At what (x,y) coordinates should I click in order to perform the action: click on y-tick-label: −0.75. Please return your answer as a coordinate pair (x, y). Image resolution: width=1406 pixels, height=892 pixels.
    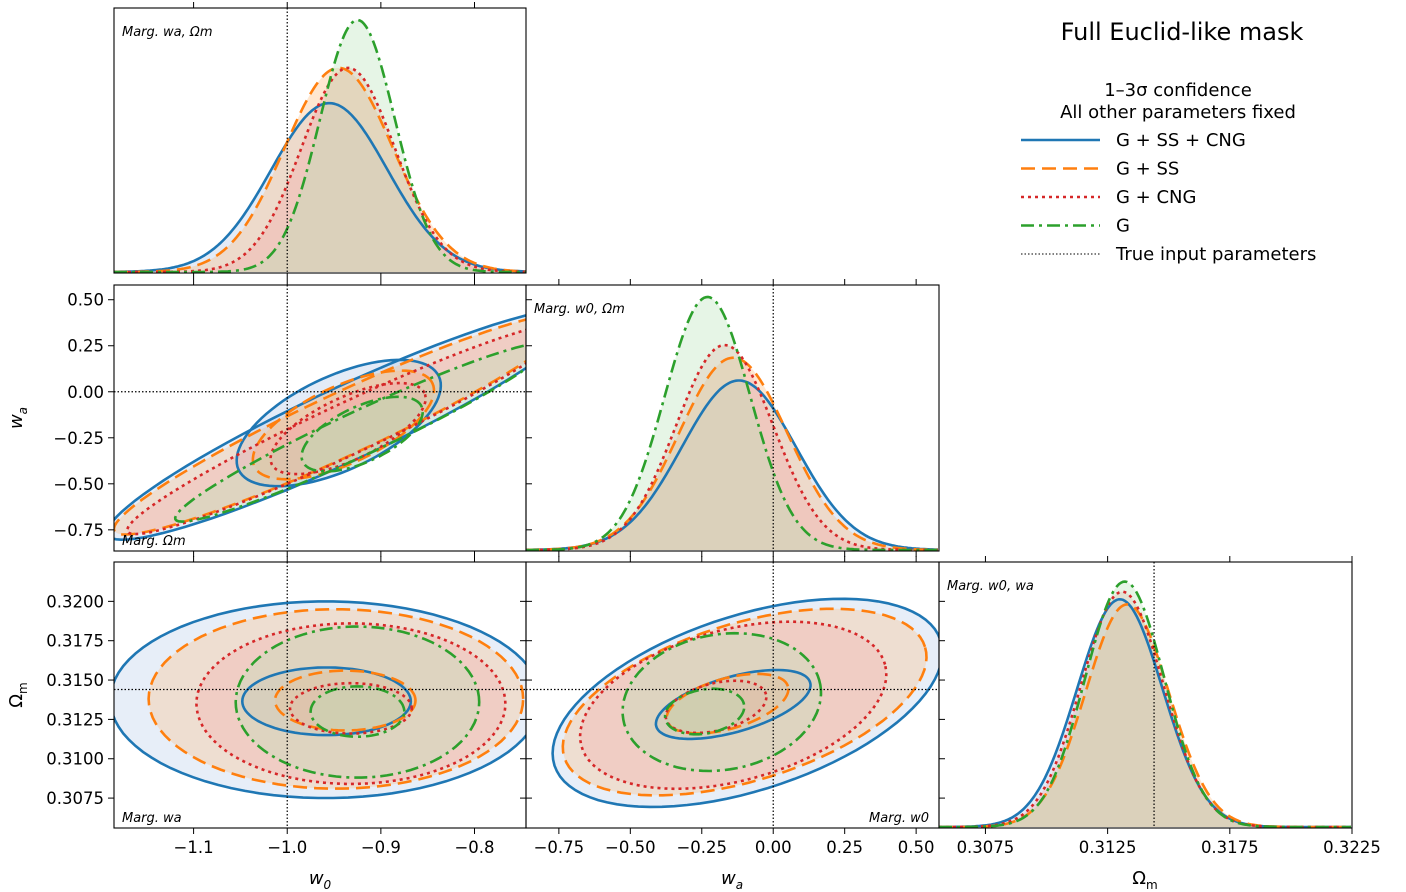
    Looking at the image, I should click on (78, 530).